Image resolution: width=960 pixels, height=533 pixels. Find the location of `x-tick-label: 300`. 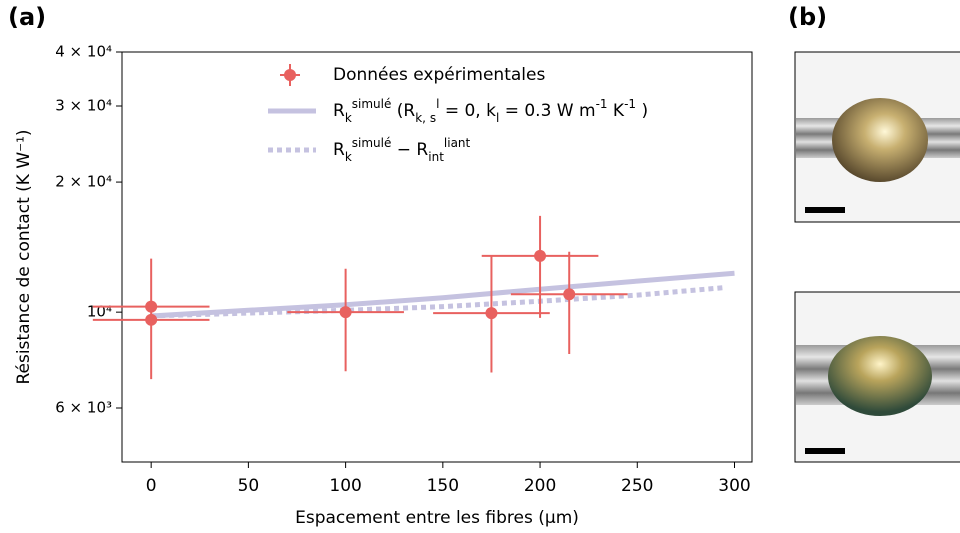

x-tick-label: 300 is located at coordinates (734, 486).